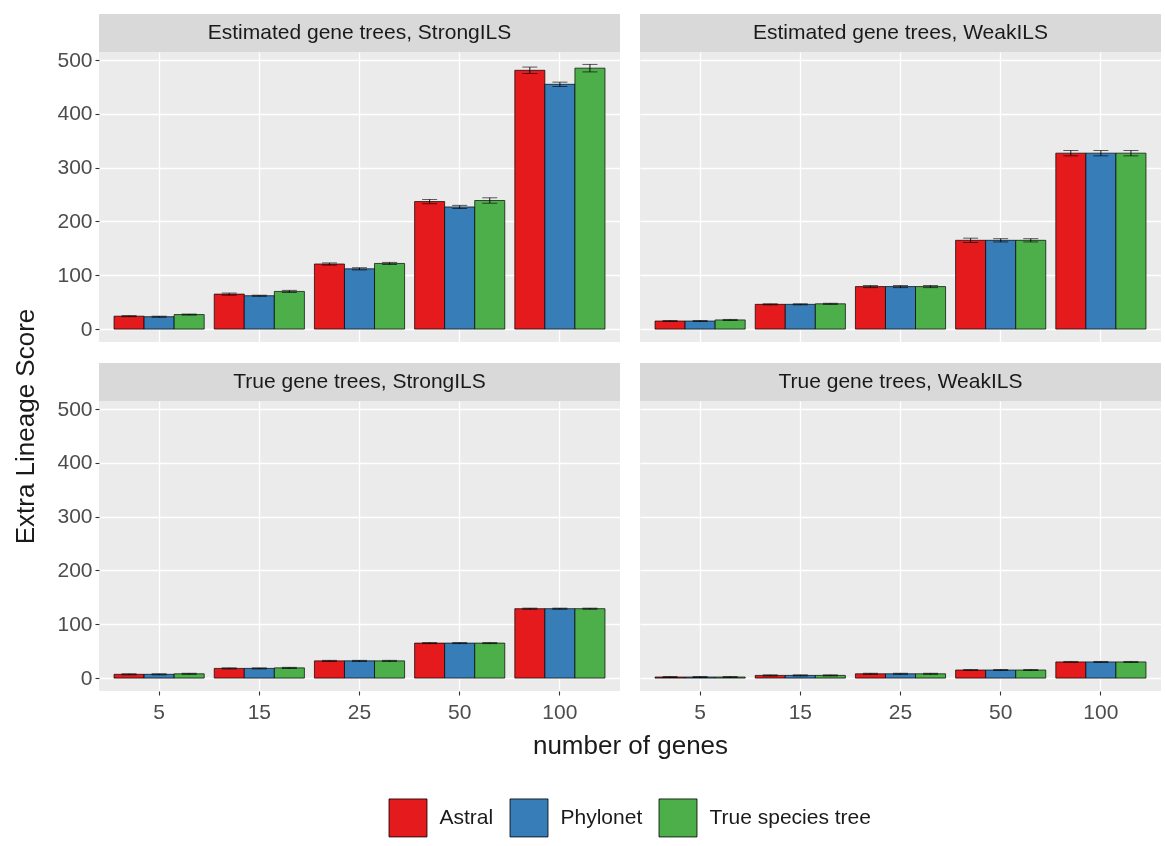  I want to click on chart-title: True gene trees, StrongILS, so click(359, 380).